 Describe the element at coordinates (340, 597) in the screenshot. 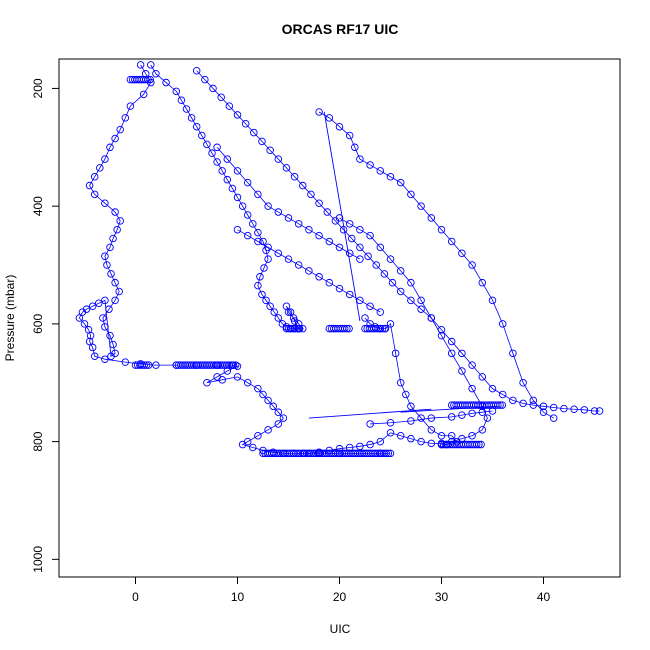

I see `x-tick-label: 20` at that location.